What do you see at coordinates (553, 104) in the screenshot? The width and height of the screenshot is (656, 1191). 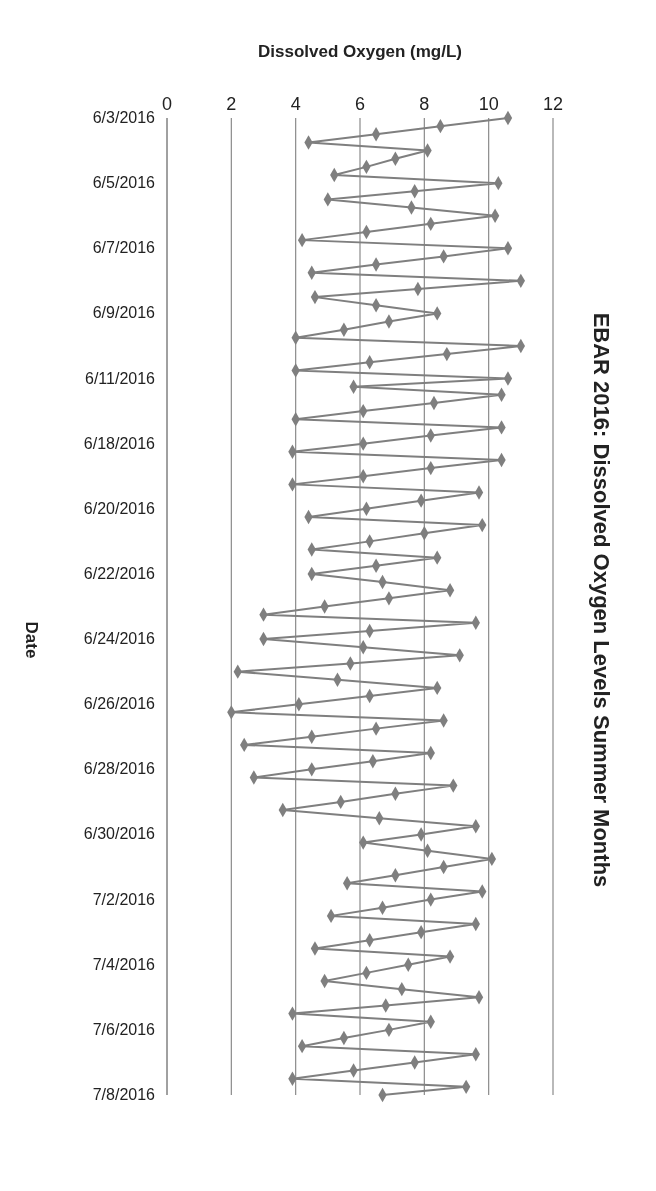 I see `x-tick-label: 12` at bounding box center [553, 104].